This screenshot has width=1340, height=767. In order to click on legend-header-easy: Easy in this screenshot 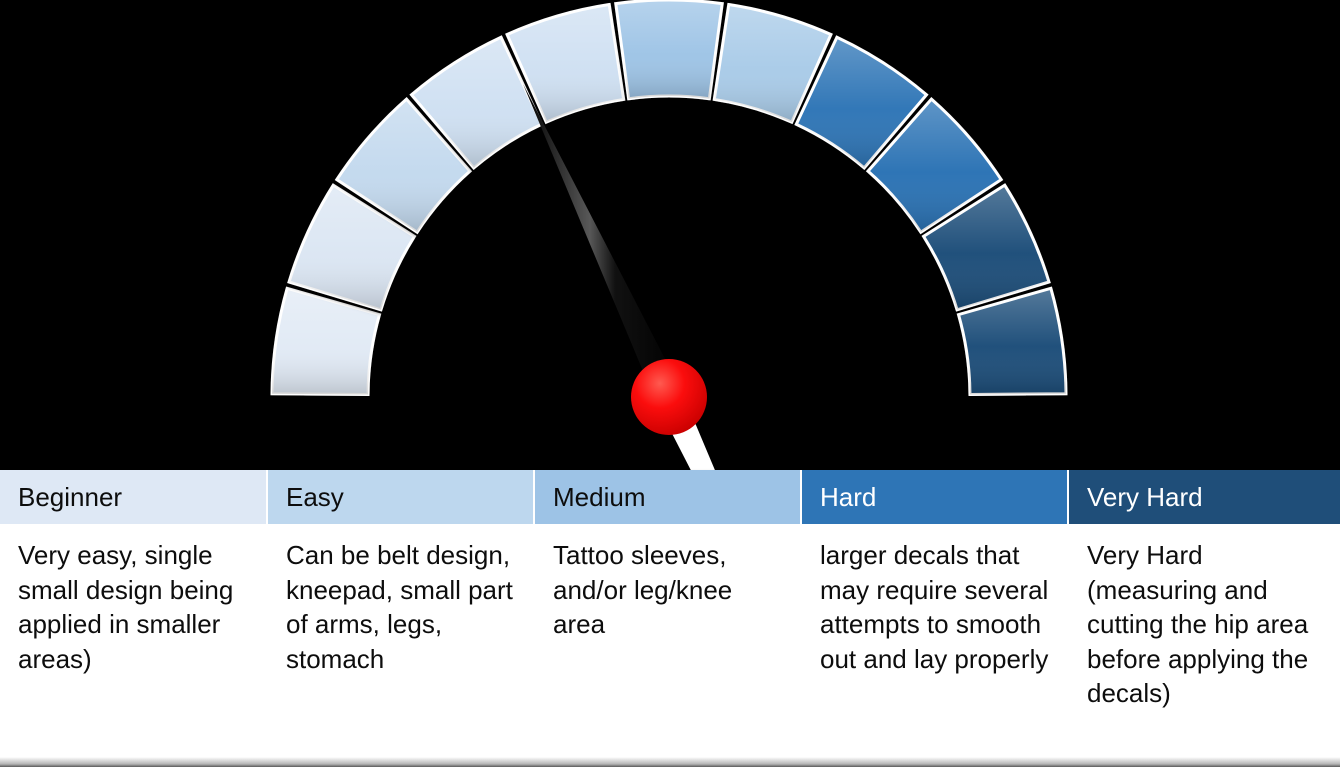, I will do `click(401, 497)`.